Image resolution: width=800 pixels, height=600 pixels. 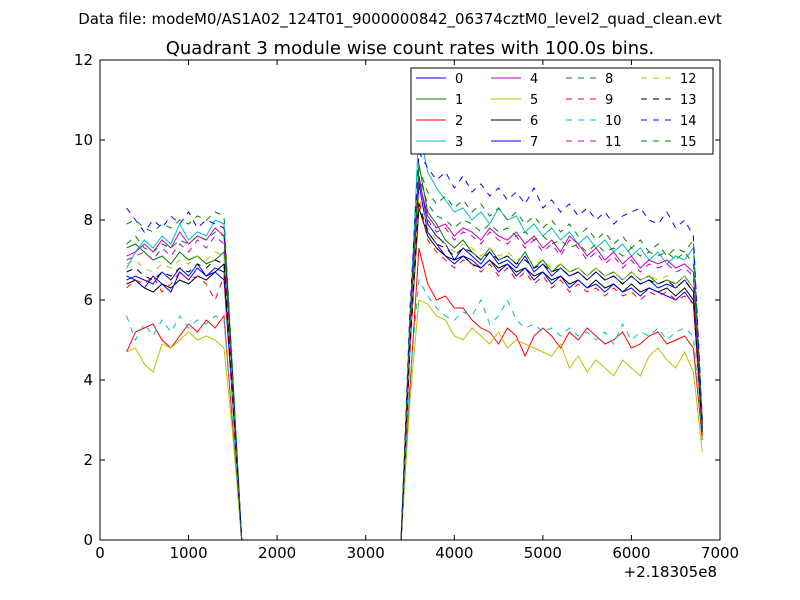 What do you see at coordinates (88, 460) in the screenshot?
I see `y-tick-label: 2` at bounding box center [88, 460].